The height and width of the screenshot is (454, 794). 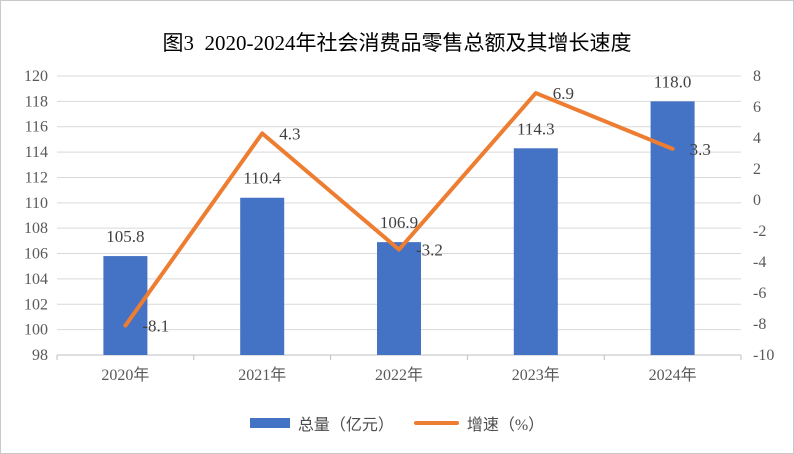 I want to click on svg-text: 3.3, so click(x=700, y=149).